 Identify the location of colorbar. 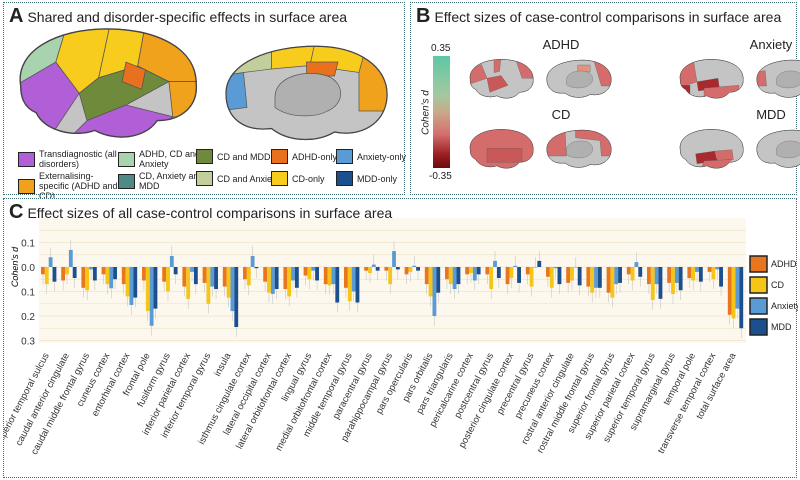
(441, 112).